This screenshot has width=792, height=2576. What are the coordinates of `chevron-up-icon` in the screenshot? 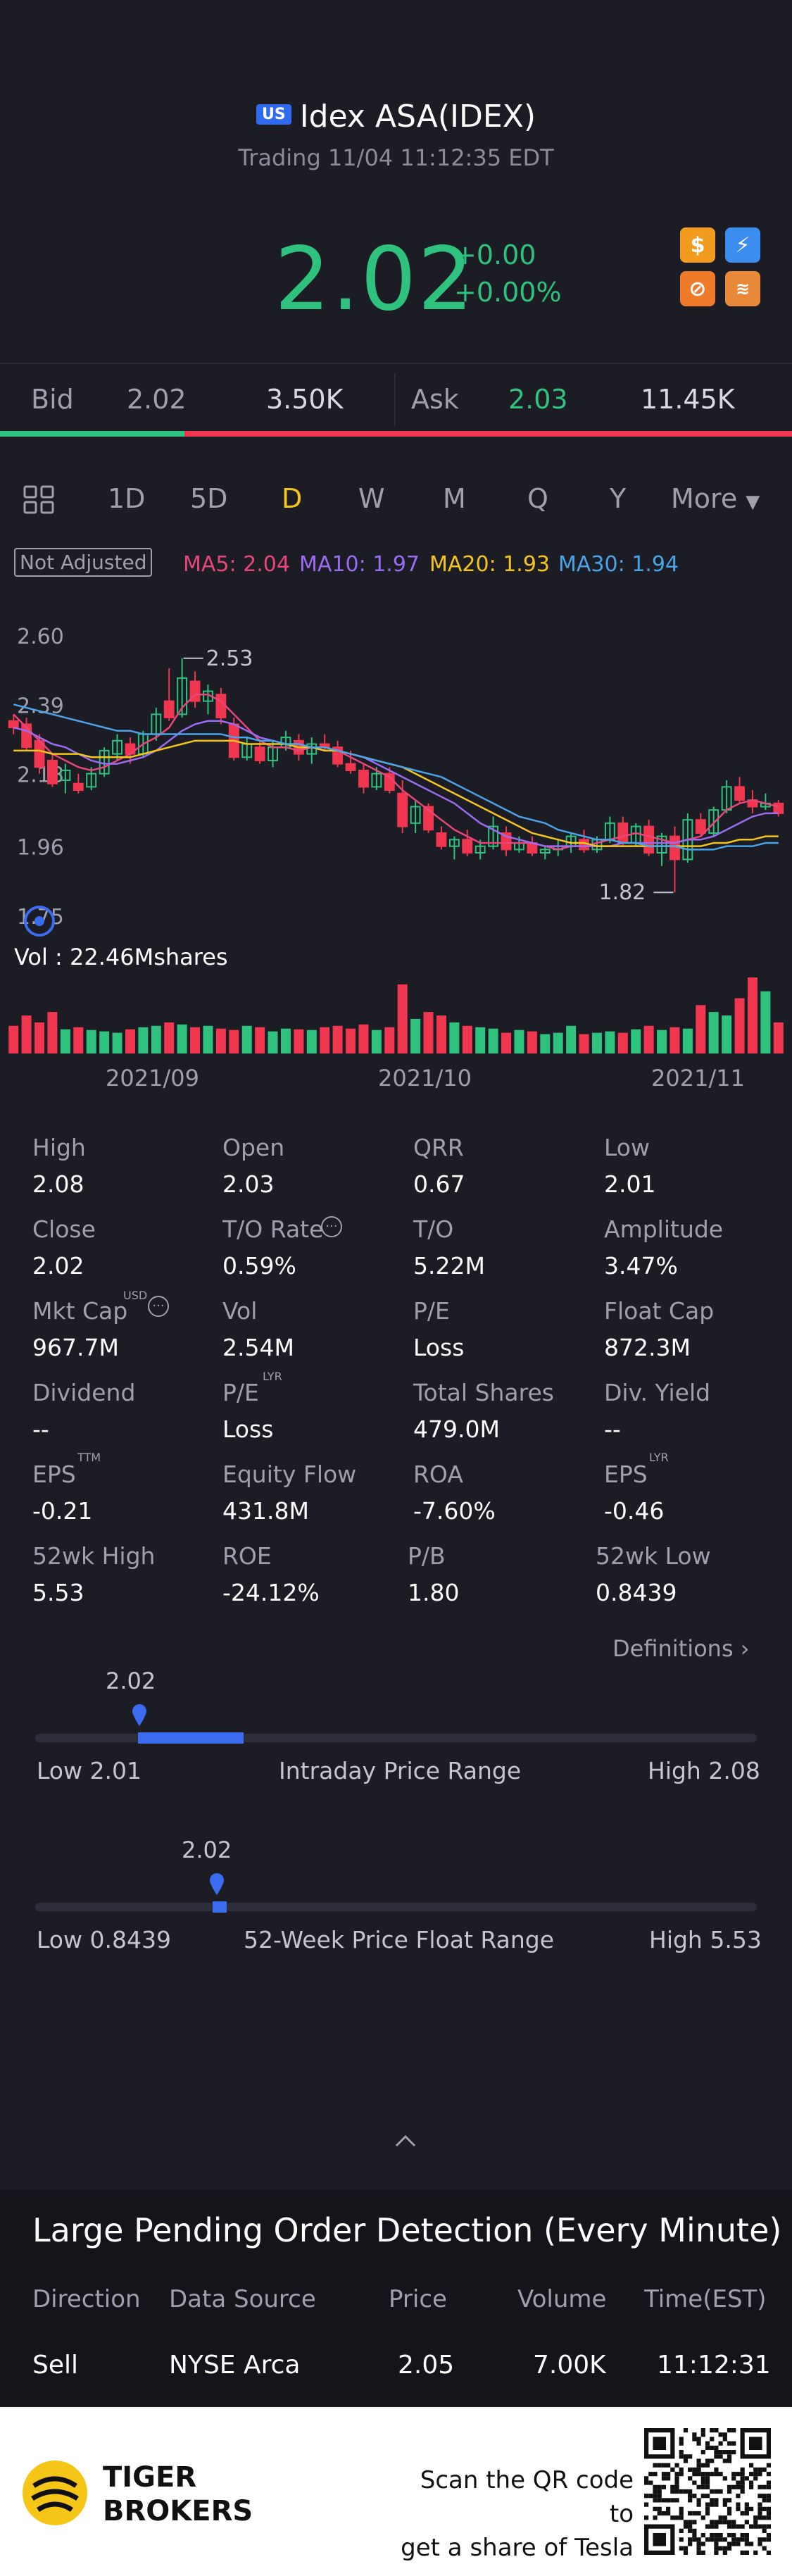 It's located at (405, 2142).